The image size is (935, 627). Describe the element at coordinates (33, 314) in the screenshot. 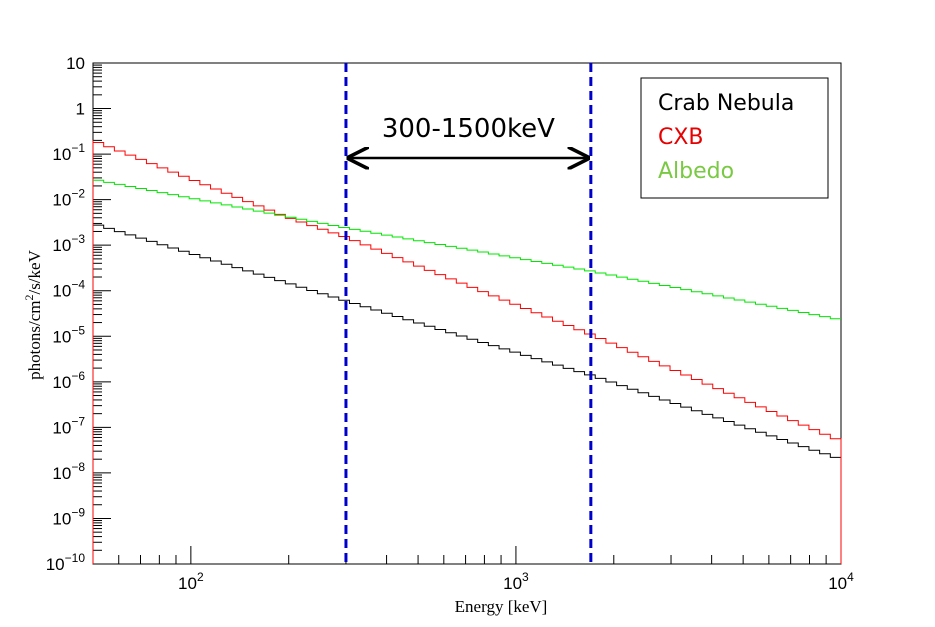

I see `y-axis-title: photons/cm2/s/keV` at that location.